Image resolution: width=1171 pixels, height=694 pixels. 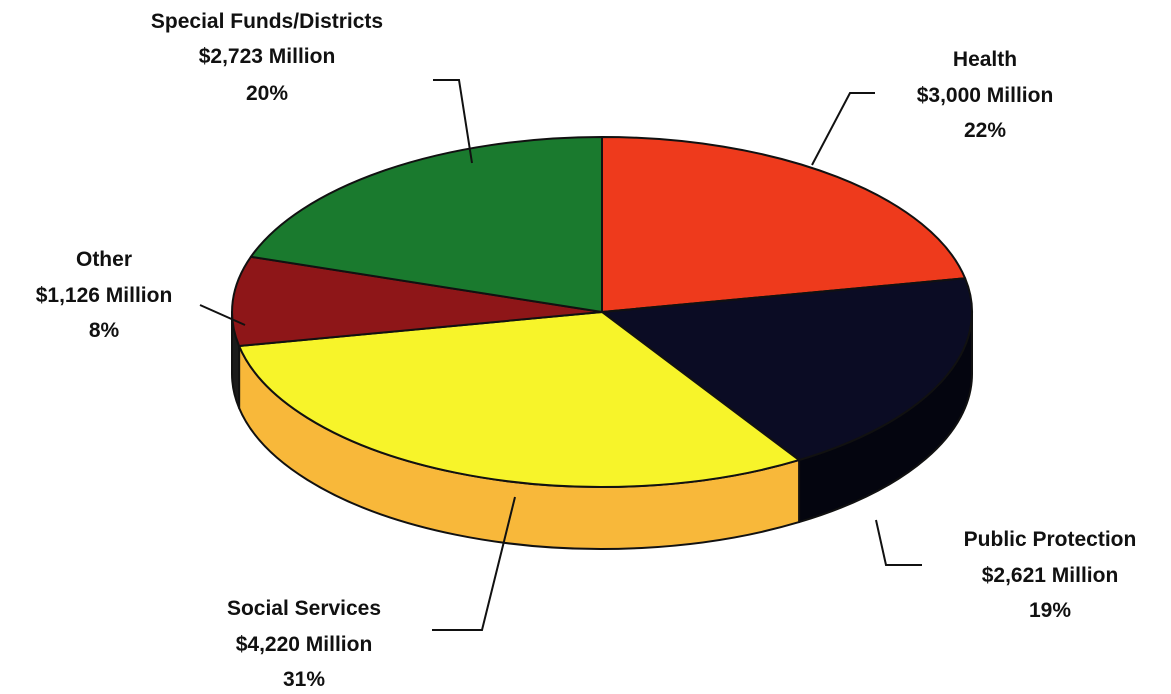 What do you see at coordinates (1050, 539) in the screenshot?
I see `label-public-protection-name: Public Protection` at bounding box center [1050, 539].